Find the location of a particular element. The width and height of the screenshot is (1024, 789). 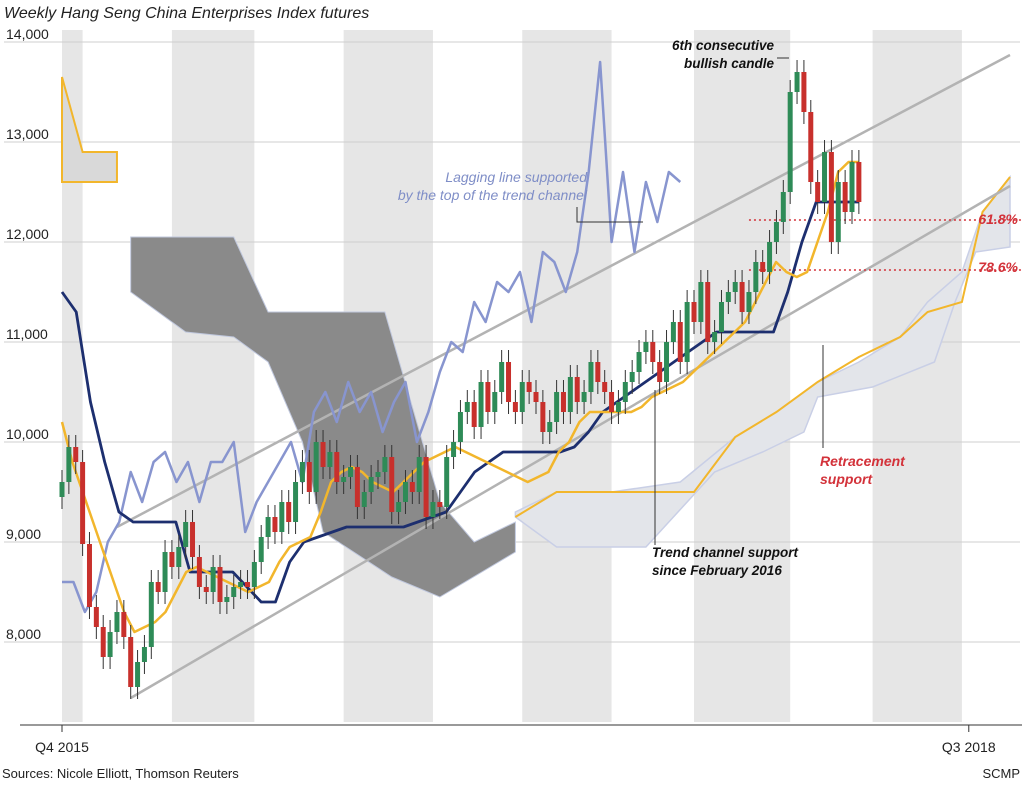

x-tick-label: Q3 2018 is located at coordinates (969, 747).